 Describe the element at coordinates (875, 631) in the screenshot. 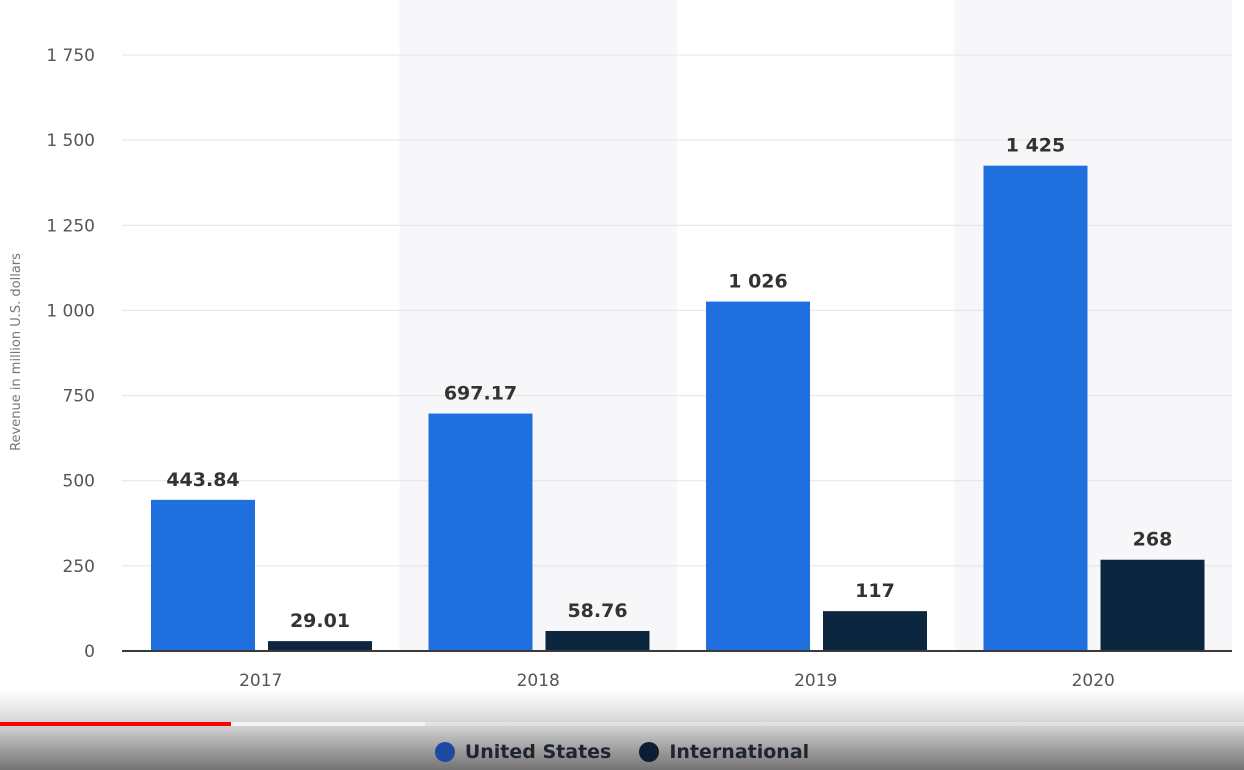

I see `bar-international-2019` at that location.